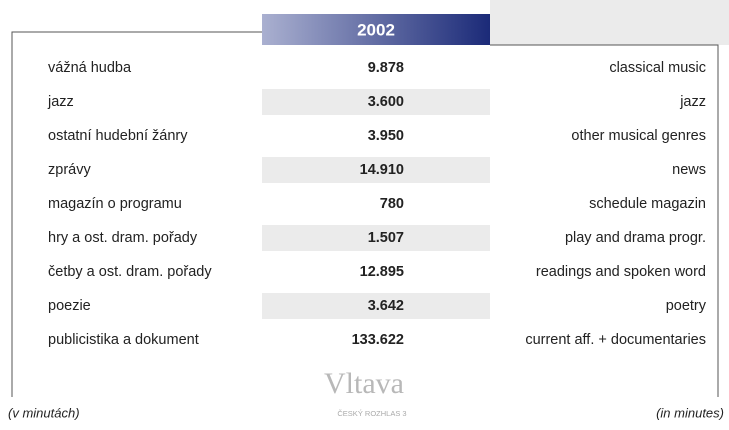  Describe the element at coordinates (115, 204) in the screenshot. I see `cell-czech: magazín o programu` at that location.